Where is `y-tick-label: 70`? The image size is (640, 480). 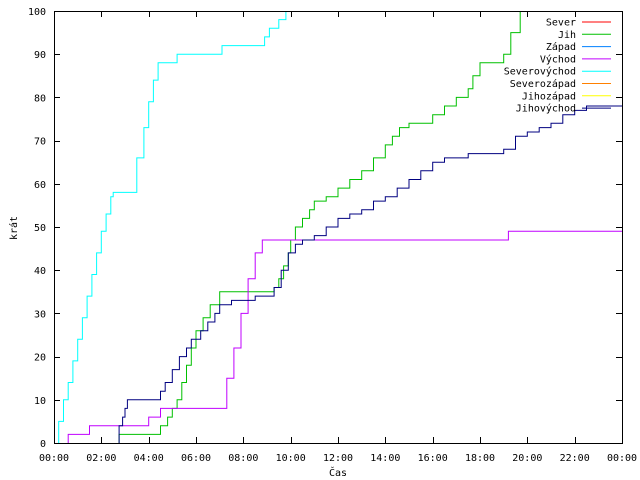
y-tick-label: 70 is located at coordinates (40, 142).